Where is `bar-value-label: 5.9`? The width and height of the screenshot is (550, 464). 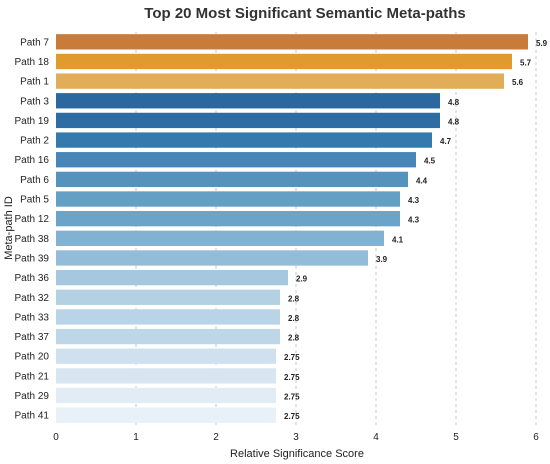
bar-value-label: 5.9 is located at coordinates (542, 43).